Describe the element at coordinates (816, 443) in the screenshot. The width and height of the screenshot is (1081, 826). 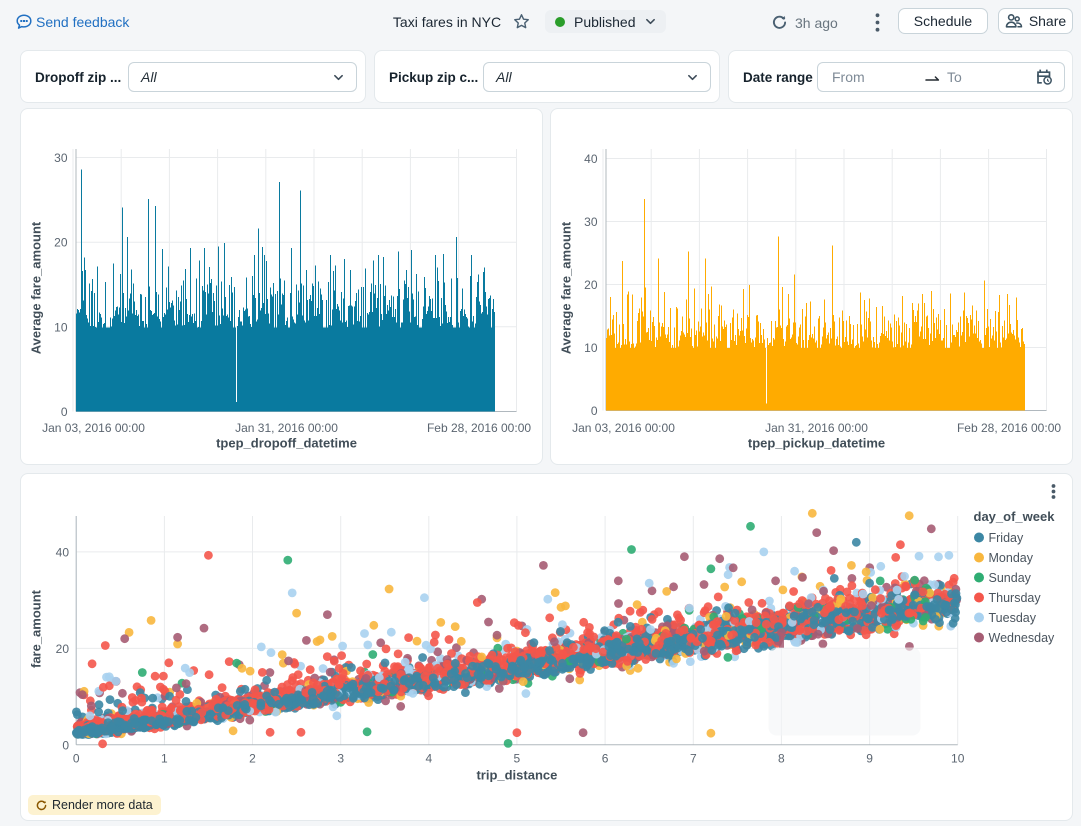
I see `svg-text: tpep_pickup_datetime` at that location.